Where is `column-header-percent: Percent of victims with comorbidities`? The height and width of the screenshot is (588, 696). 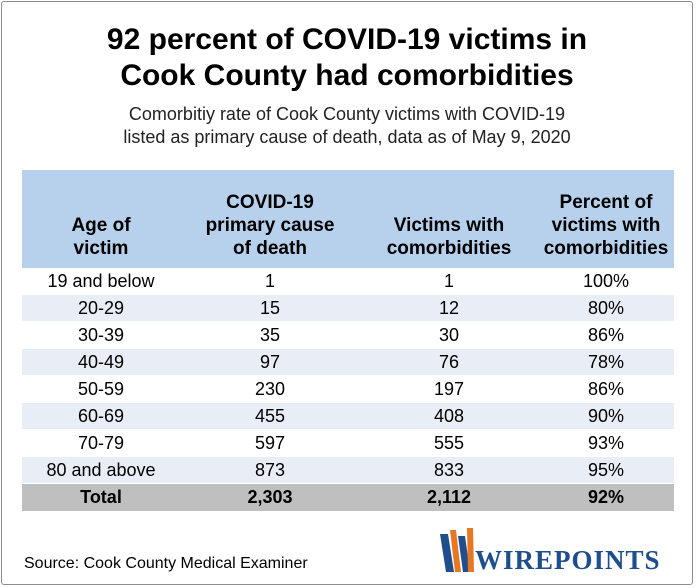 column-header-percent: Percent of victims with comorbidities is located at coordinates (606, 219).